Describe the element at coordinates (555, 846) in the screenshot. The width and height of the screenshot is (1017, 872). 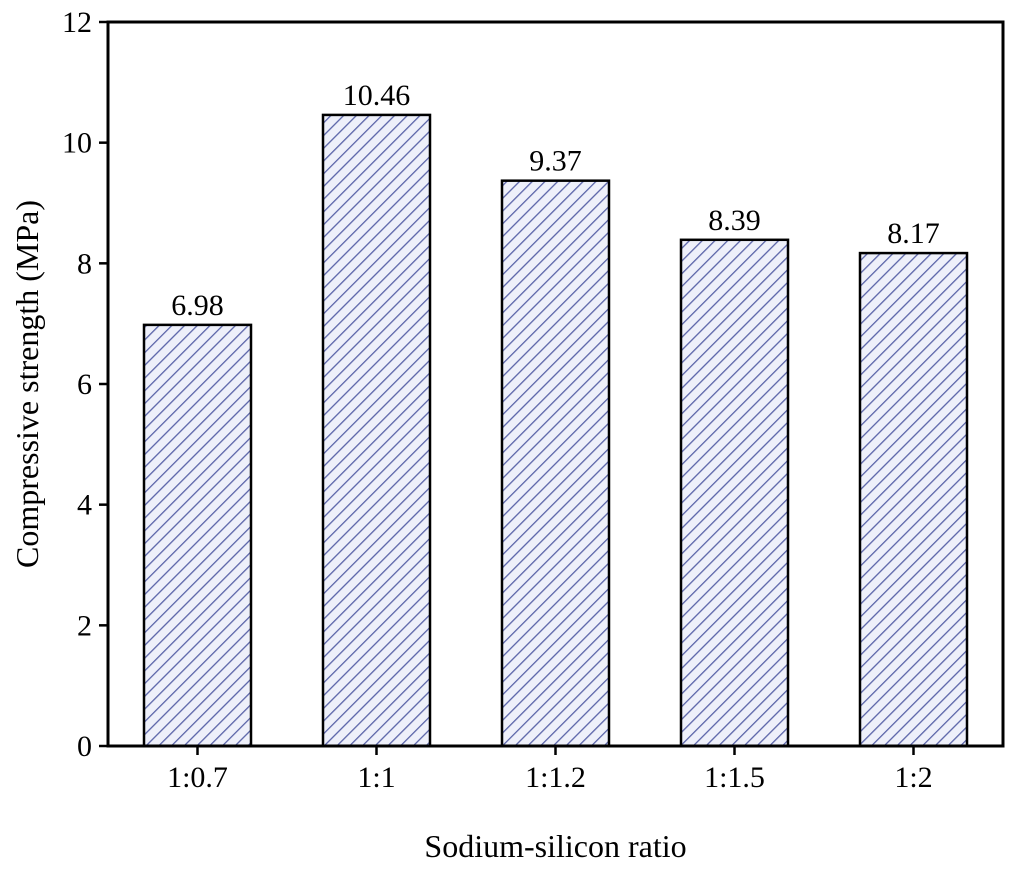
I see `x-axis-title: Sodium-silicon ratio` at that location.